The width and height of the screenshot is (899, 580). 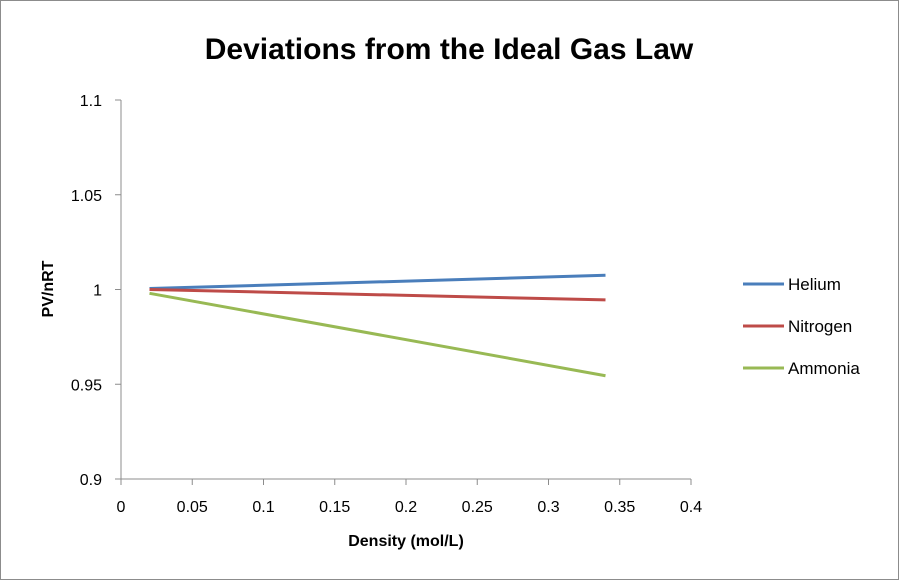 I want to click on y-tick-label: 0.9, so click(x=91, y=480).